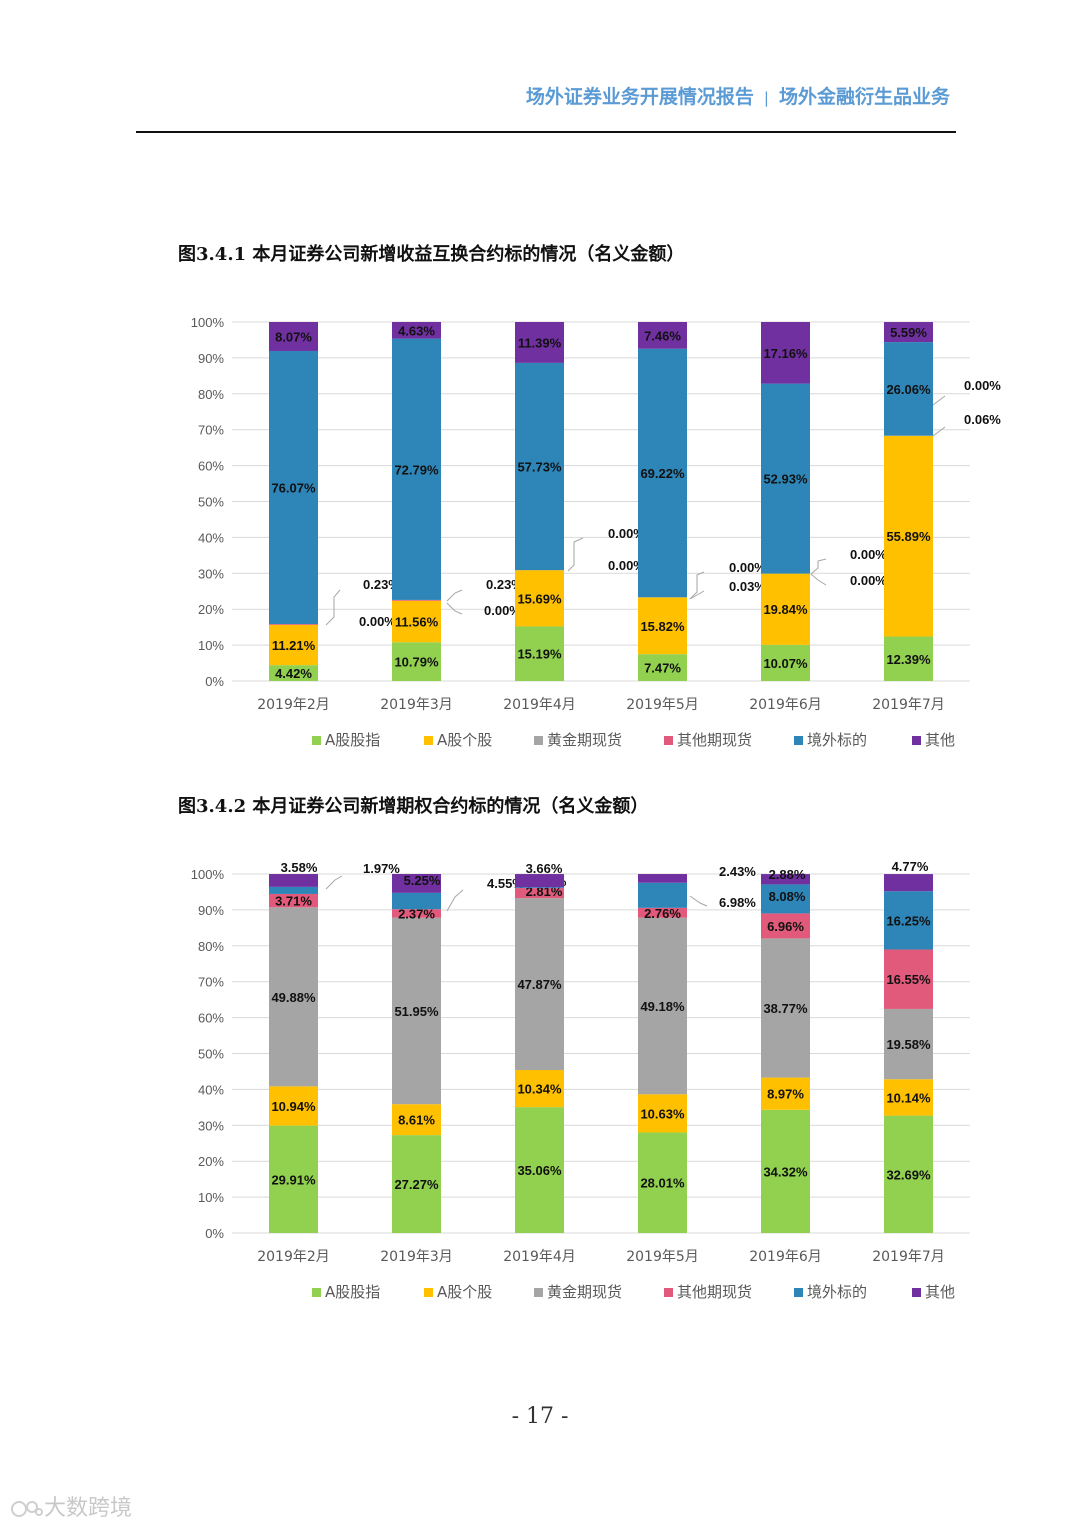 This screenshot has width=1080, height=1527. I want to click on data-label: 2.37%, so click(416, 913).